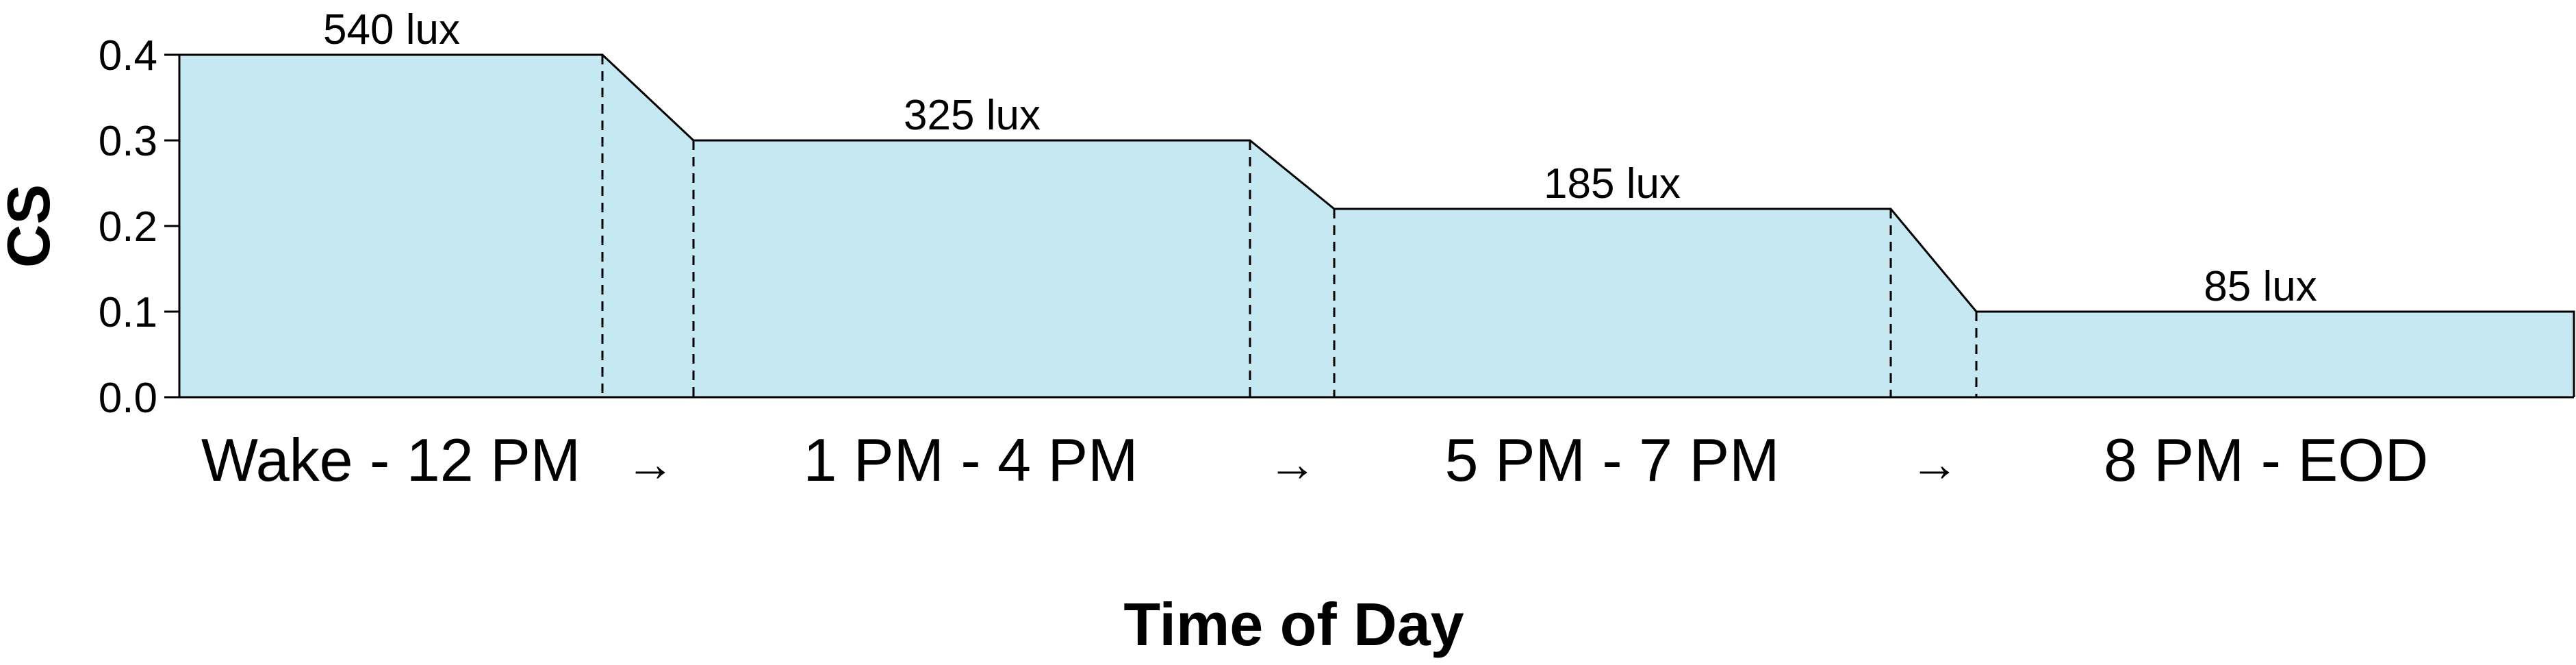  What do you see at coordinates (1293, 624) in the screenshot?
I see `x-axis-title: Time of Day` at bounding box center [1293, 624].